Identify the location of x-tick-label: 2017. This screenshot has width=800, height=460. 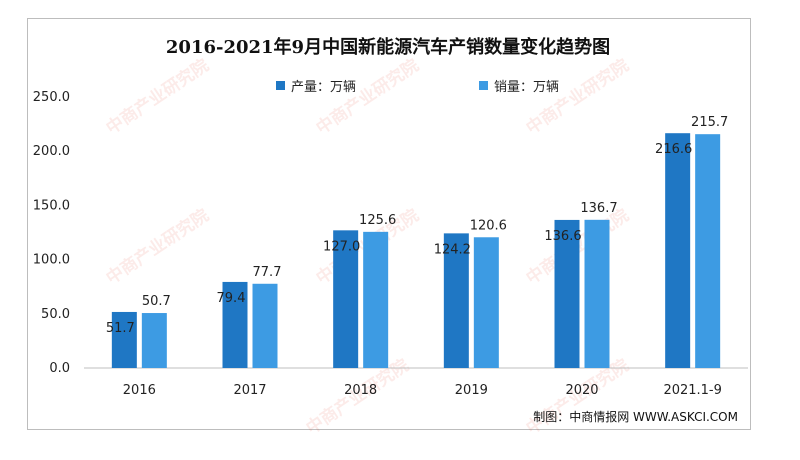
(249, 390).